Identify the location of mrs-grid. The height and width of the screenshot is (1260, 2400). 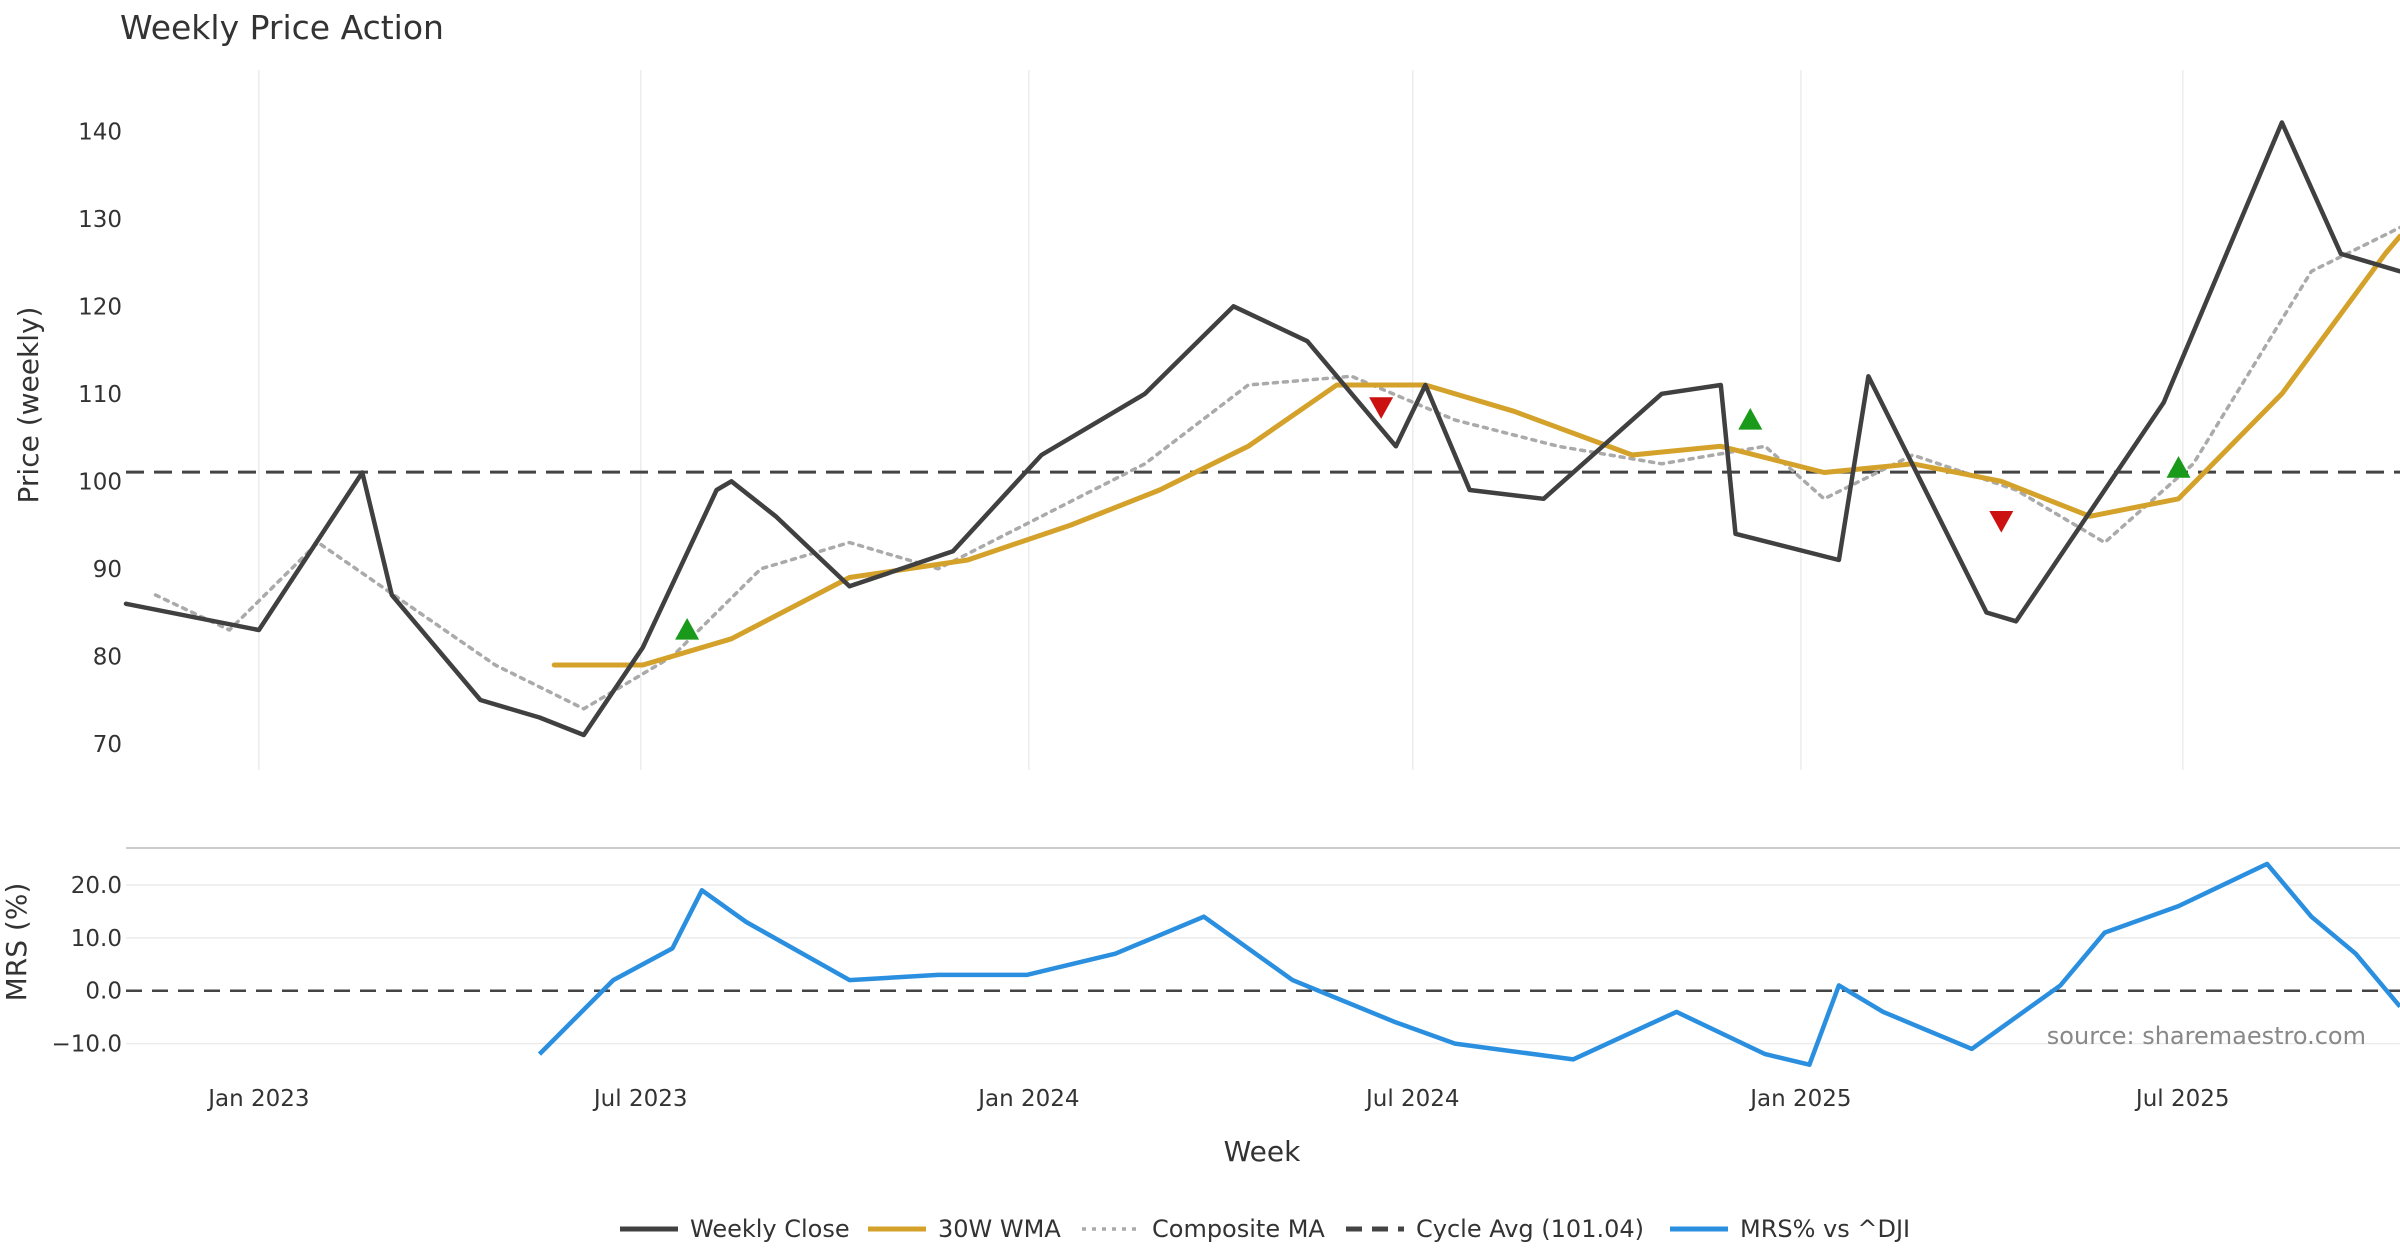
(1263, 946).